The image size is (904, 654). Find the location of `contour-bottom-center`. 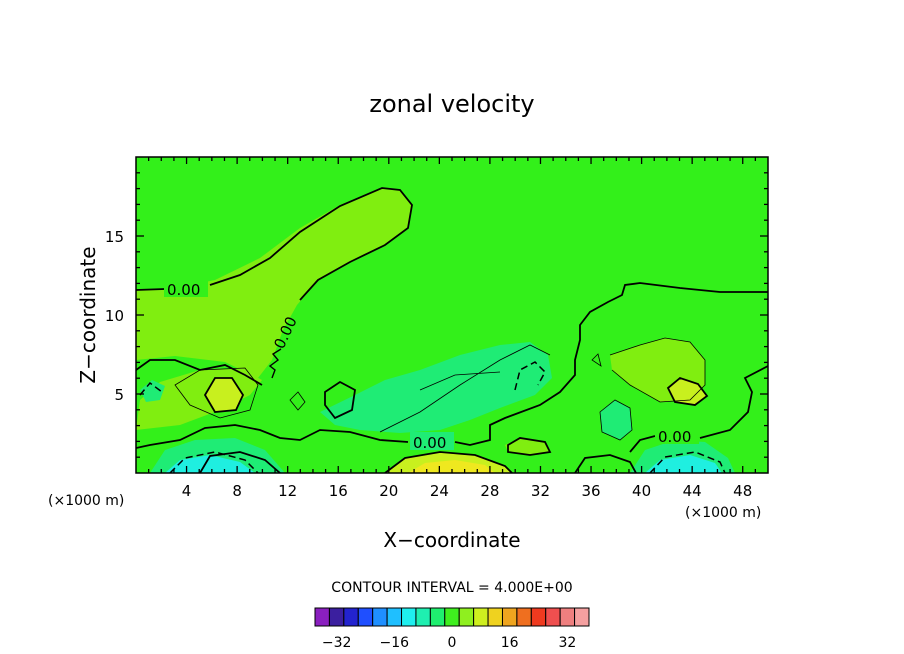

contour-bottom-center is located at coordinates (448, 462).